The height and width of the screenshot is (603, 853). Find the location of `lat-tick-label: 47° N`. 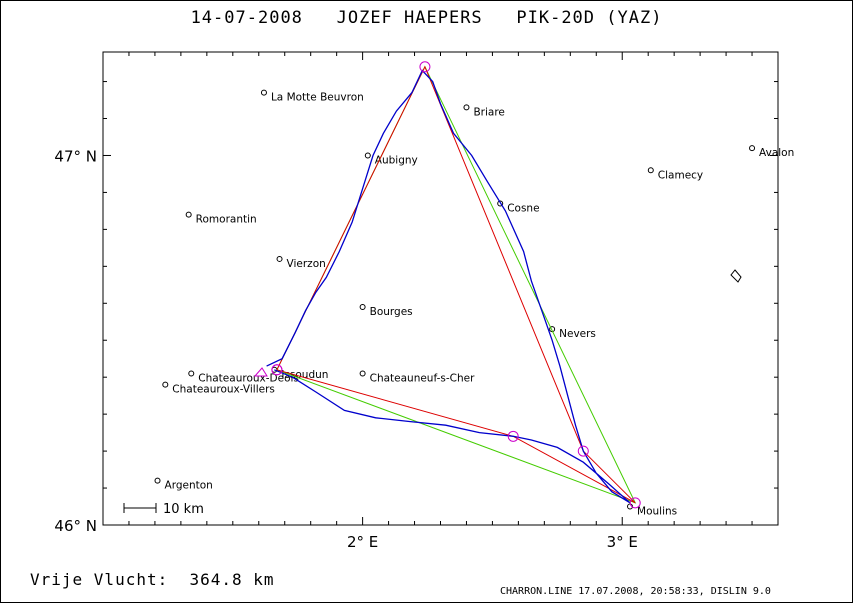

lat-tick-label: 47° N is located at coordinates (75, 156).